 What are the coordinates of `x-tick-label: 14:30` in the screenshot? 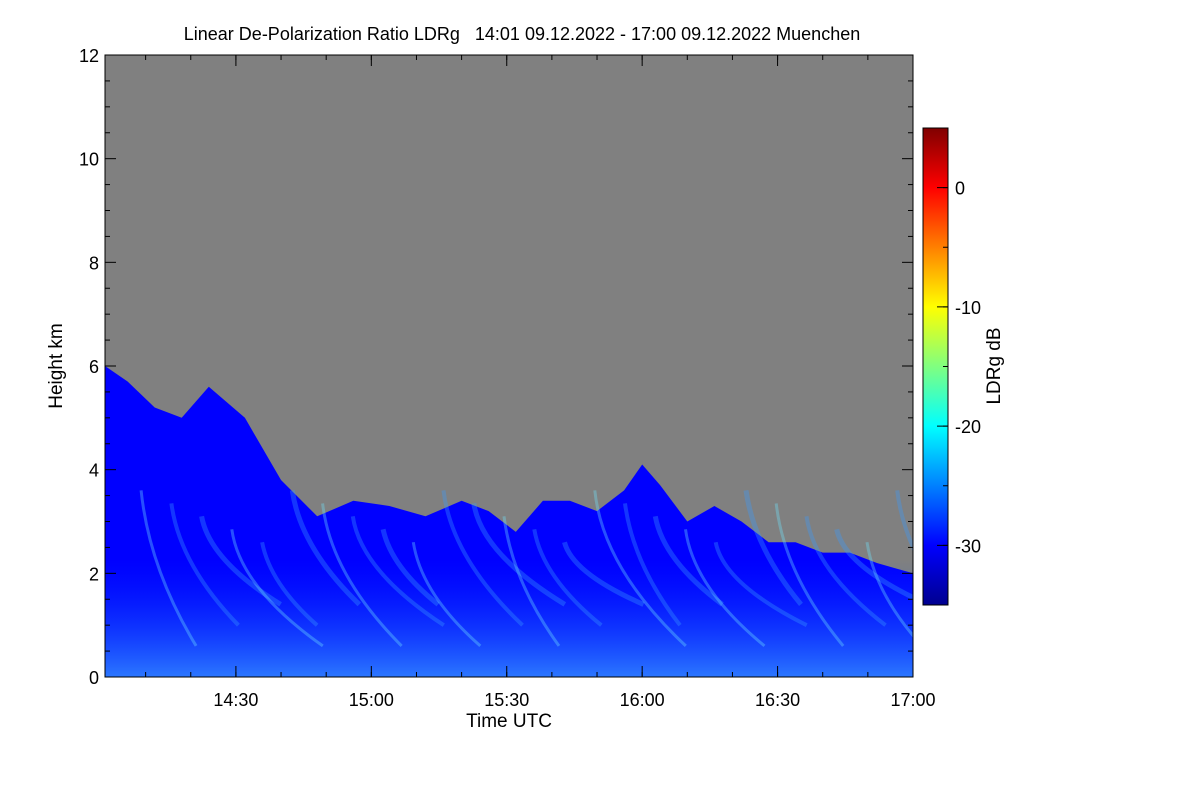 It's located at (235, 700).